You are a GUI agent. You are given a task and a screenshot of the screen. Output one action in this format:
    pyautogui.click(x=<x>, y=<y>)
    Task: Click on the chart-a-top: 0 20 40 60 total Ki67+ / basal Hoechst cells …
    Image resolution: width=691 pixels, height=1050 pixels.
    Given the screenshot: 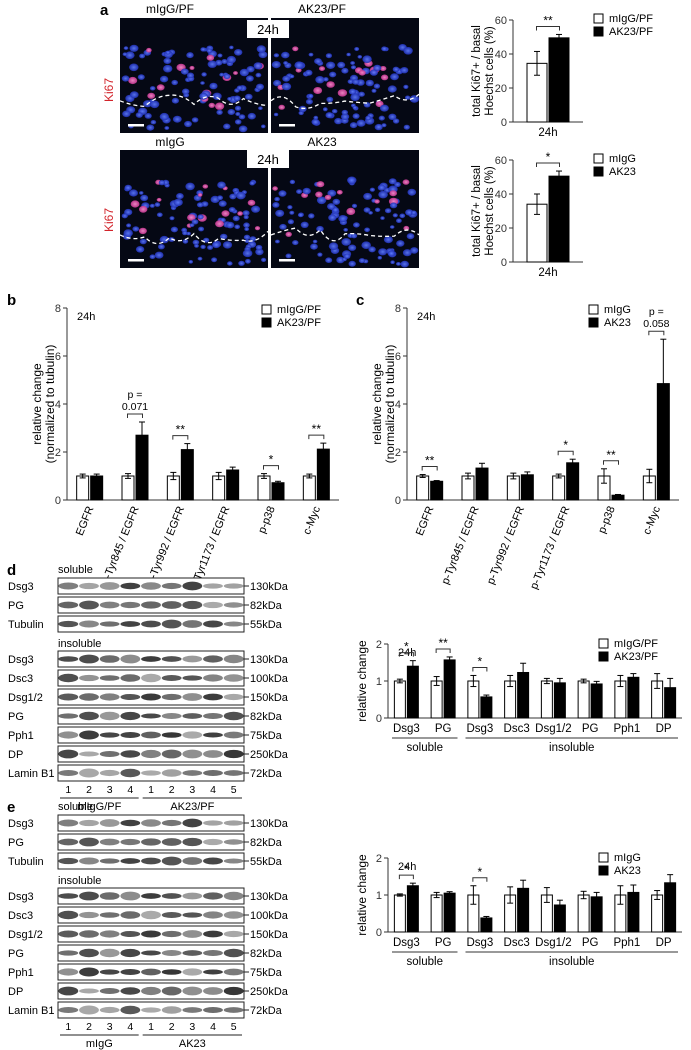 What is the action you would take?
    pyautogui.click(x=562, y=76)
    